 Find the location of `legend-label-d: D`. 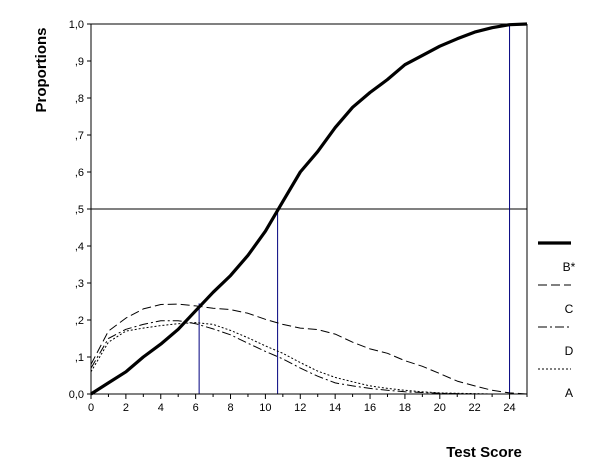

legend-label-d: D is located at coordinates (569, 351).